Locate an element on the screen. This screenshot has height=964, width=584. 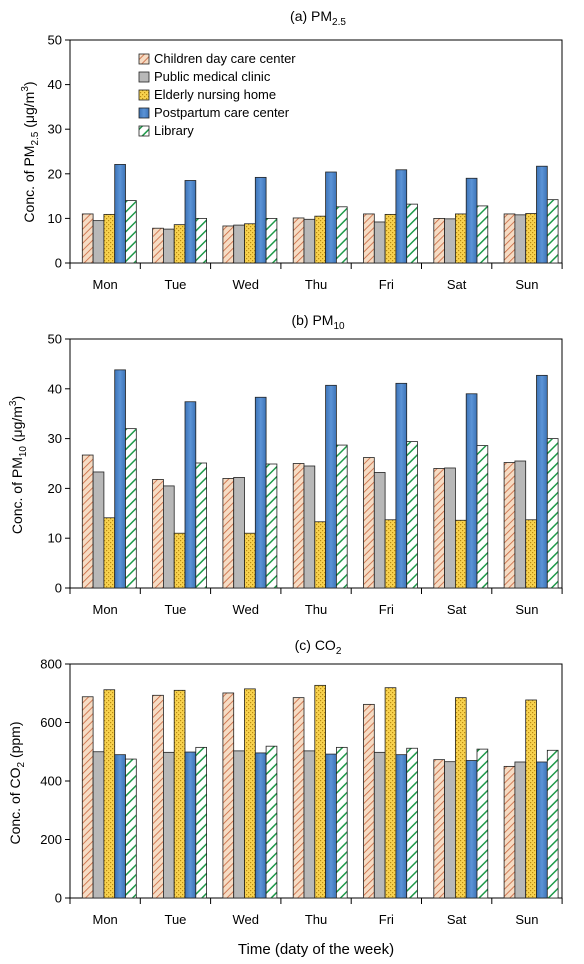
bar-a-public-medical-clinic-wed is located at coordinates (239, 244).